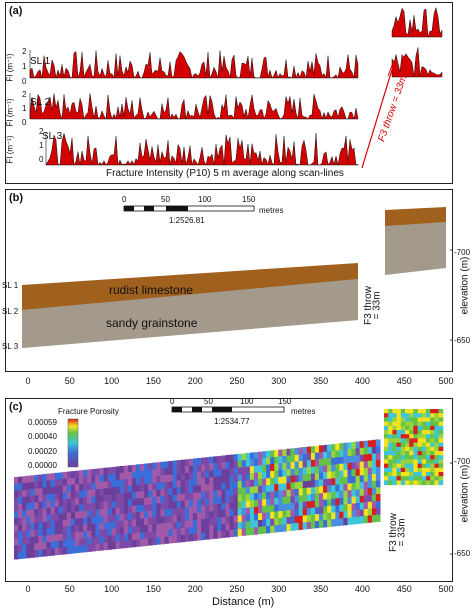 The height and width of the screenshot is (610, 474). What do you see at coordinates (42, 465) in the screenshot?
I see `legend-tick-000: 0.00000` at bounding box center [42, 465].